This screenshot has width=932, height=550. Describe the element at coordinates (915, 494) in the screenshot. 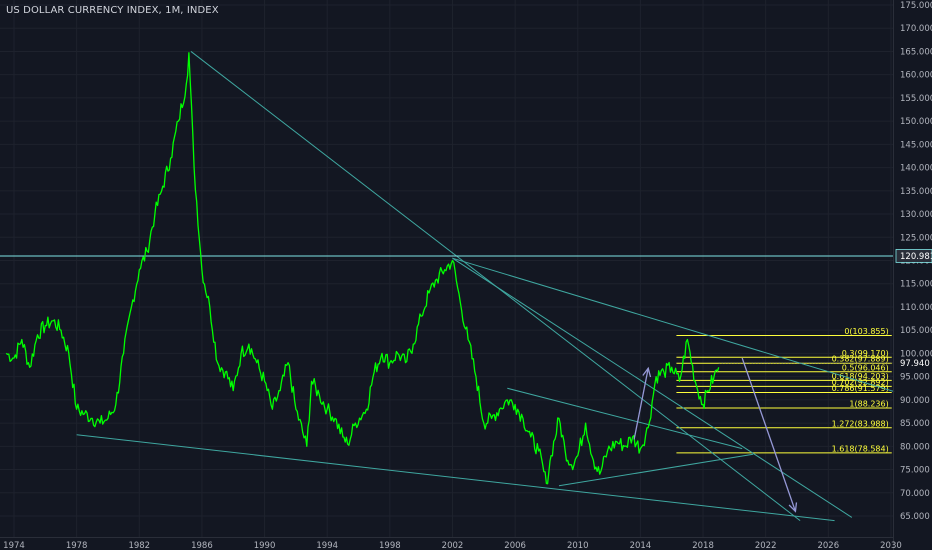

I see `y-tick-label: 70.000` at that location.